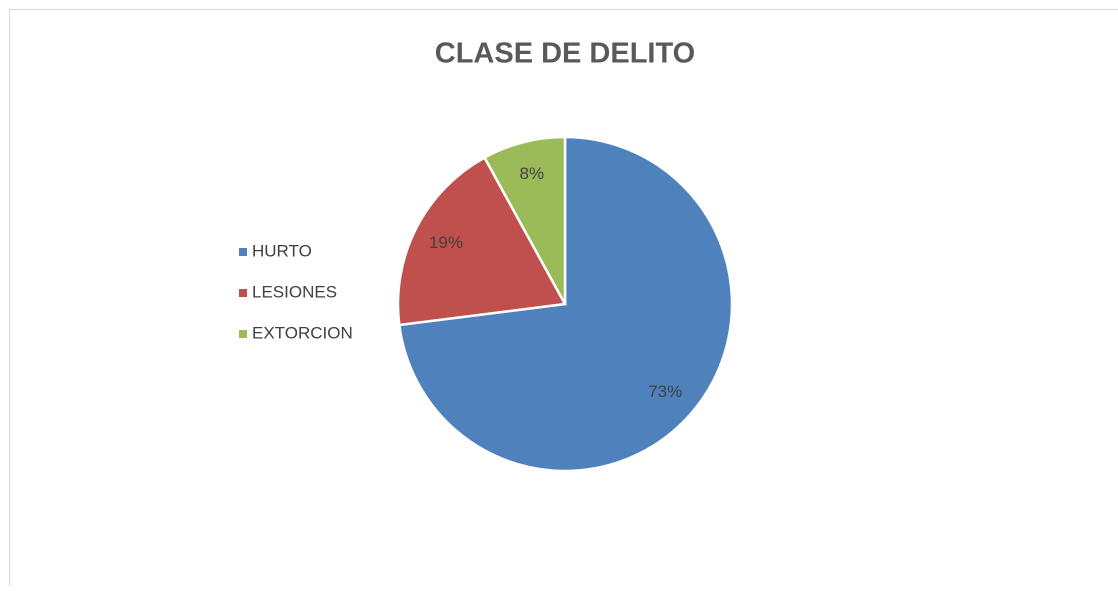 The width and height of the screenshot is (1118, 591). Describe the element at coordinates (531, 173) in the screenshot. I see `data-label: 8%` at that location.